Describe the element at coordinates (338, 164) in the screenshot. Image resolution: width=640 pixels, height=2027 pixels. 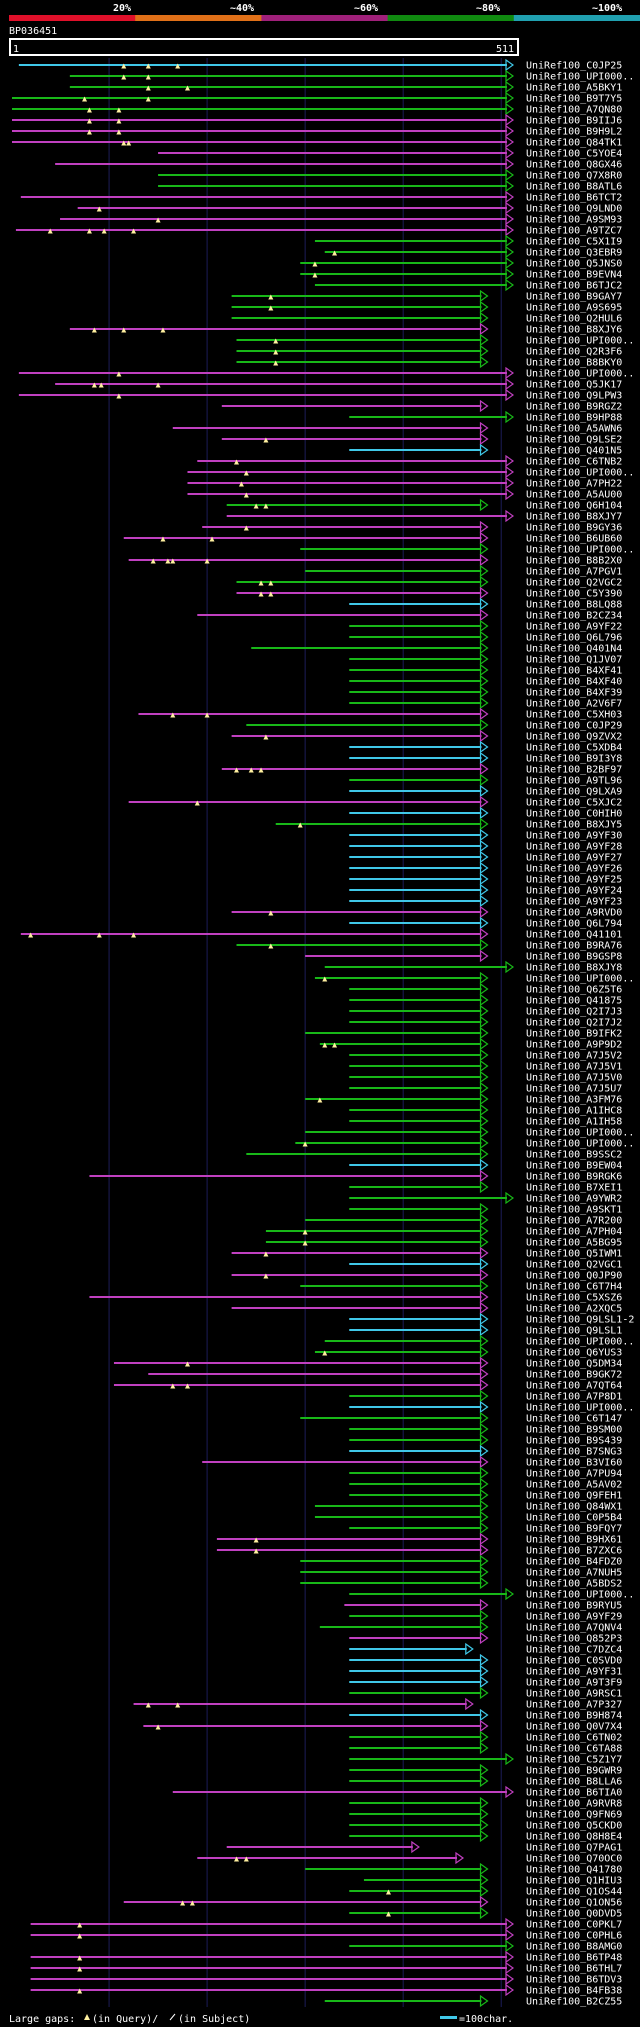
I see `hit-row: UniRef100_Q8GX46` at that location.